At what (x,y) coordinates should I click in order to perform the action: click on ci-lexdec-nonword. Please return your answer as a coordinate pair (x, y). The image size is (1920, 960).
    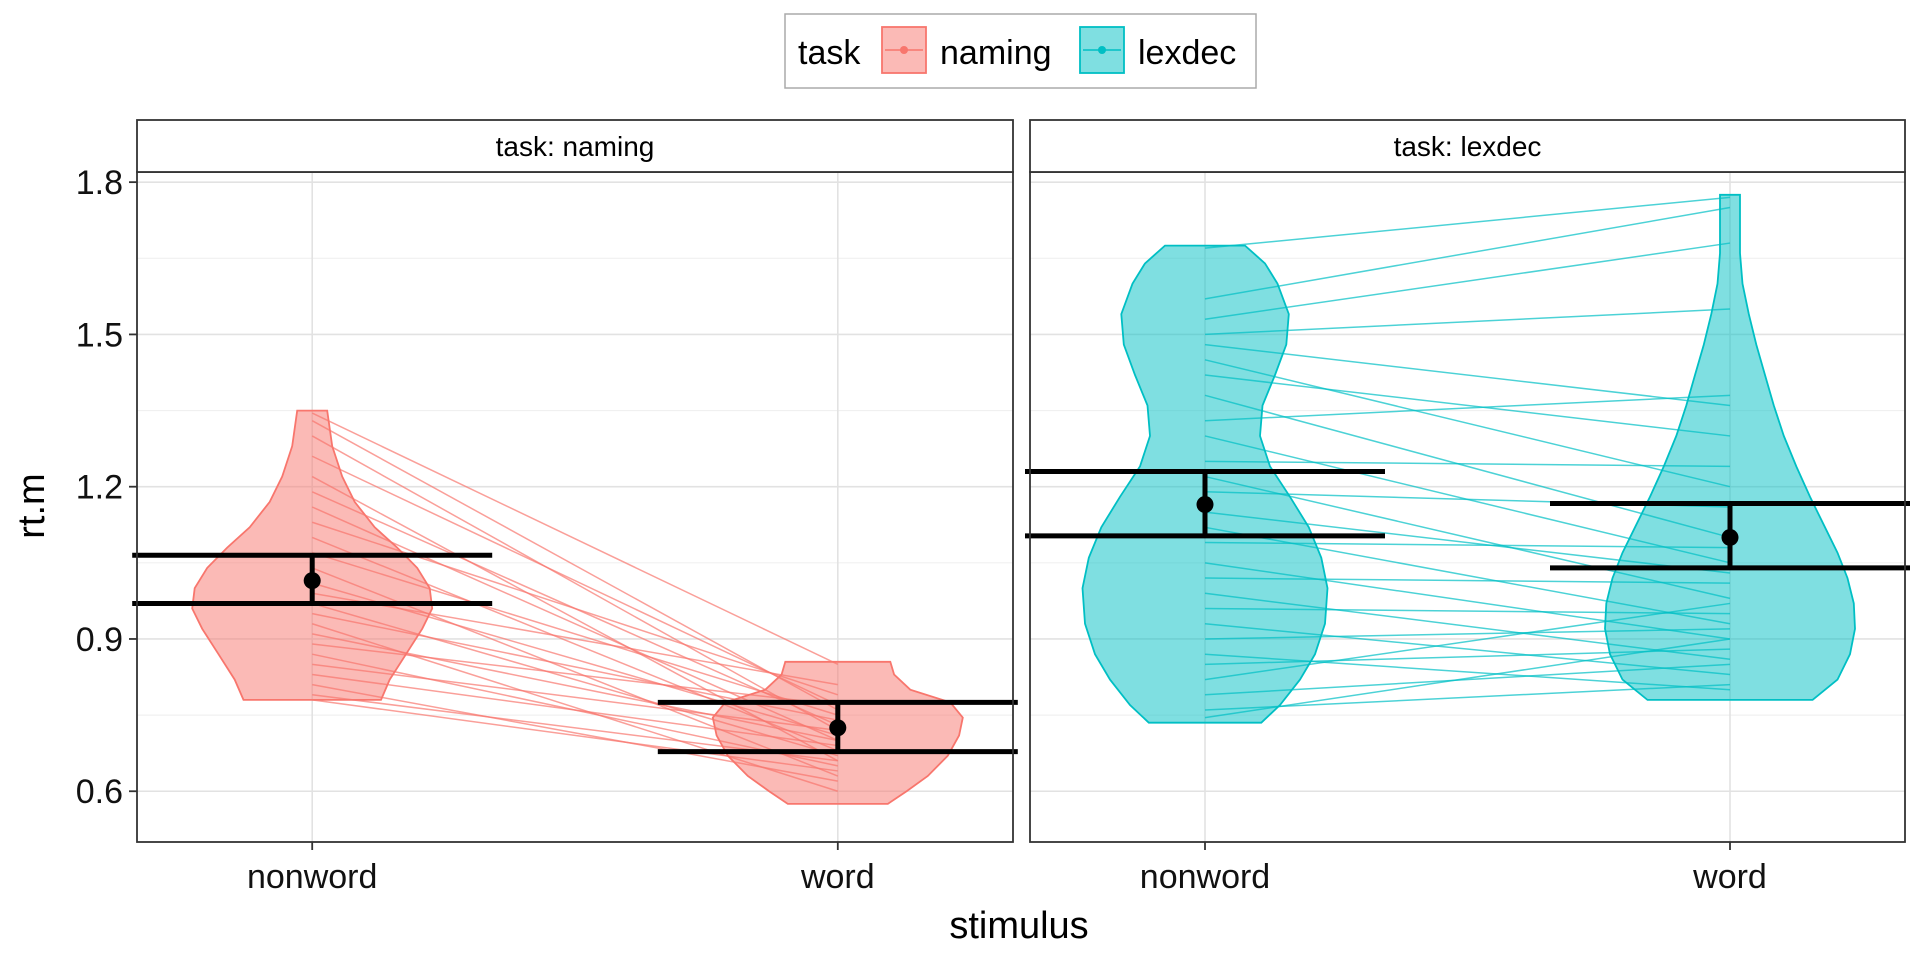
    Looking at the image, I should click on (1205, 503).